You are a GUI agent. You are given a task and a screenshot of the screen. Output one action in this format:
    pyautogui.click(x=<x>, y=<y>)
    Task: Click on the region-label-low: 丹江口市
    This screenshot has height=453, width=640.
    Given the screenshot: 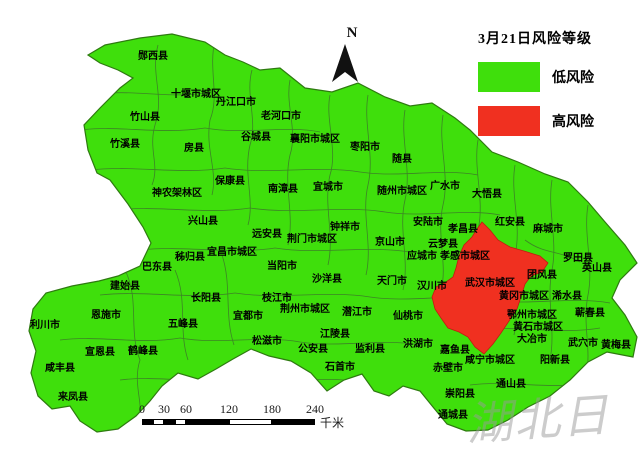 What is the action you would take?
    pyautogui.click(x=236, y=102)
    